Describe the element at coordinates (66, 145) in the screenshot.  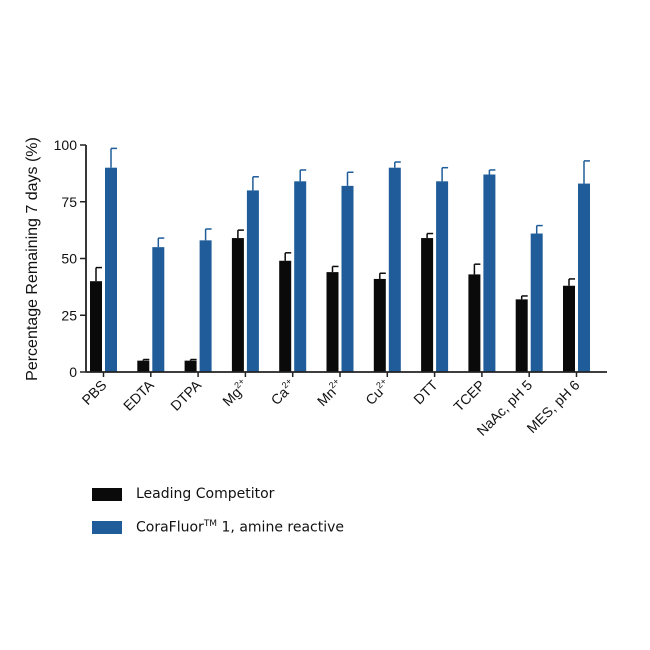
I see `y-tick-label: 100` at that location.